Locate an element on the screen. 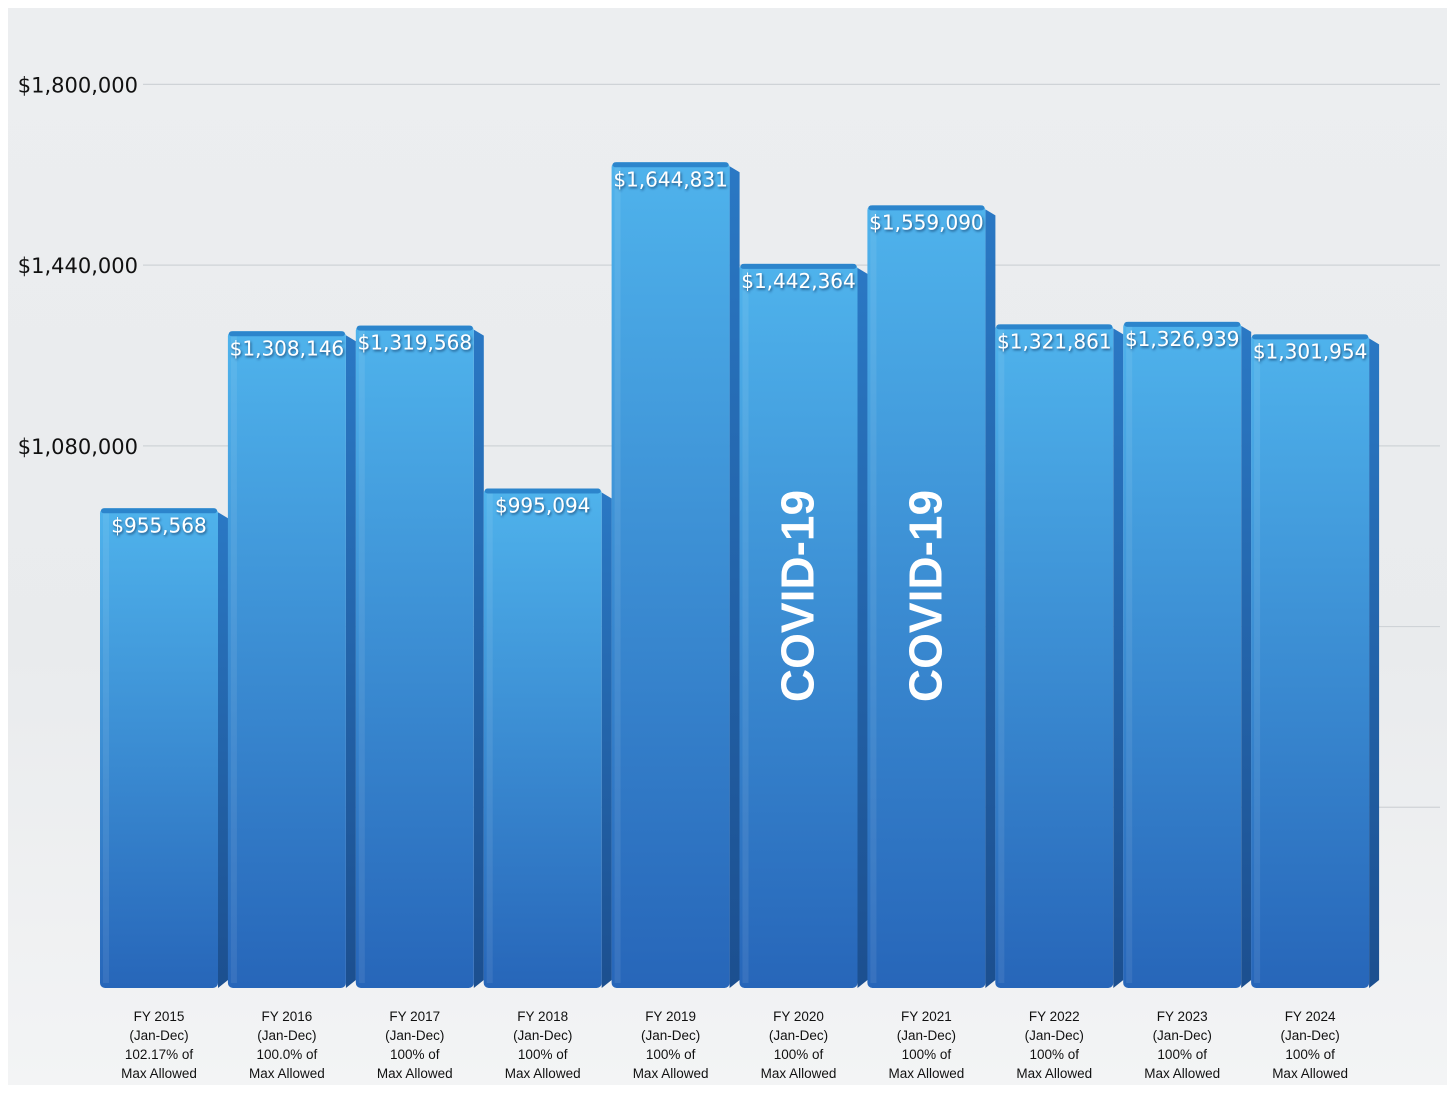  bar-value-label: $995,094 is located at coordinates (542, 505).